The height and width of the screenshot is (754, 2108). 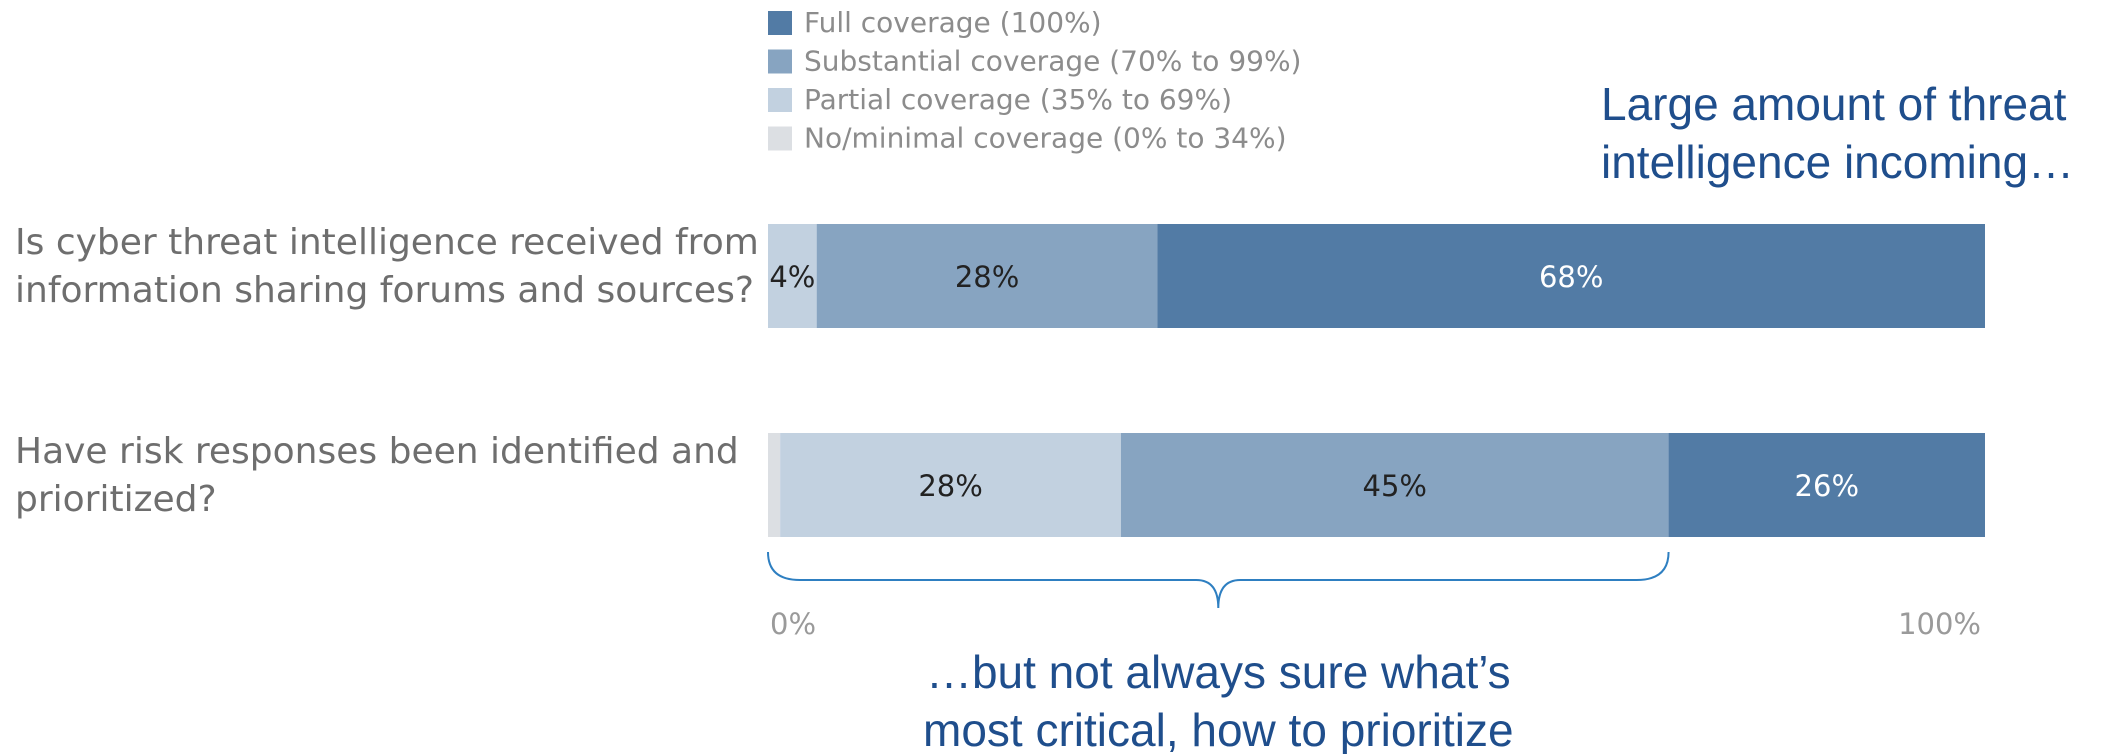 I want to click on x-axis-ticks: 0% 100%, so click(x=1375, y=624).